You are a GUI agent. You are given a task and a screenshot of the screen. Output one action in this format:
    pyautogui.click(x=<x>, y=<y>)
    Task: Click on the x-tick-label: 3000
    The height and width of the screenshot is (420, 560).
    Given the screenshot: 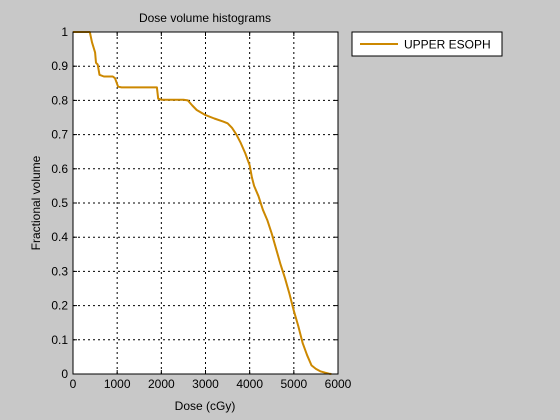 What is the action you would take?
    pyautogui.click(x=205, y=384)
    